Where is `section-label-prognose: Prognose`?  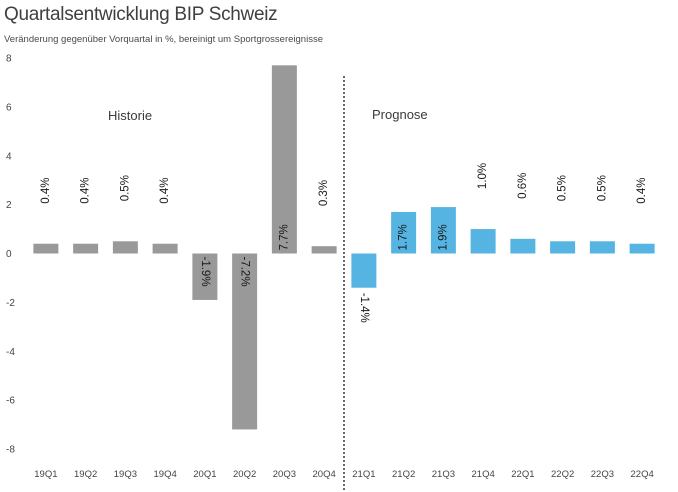
section-label-prognose: Prognose is located at coordinates (400, 114).